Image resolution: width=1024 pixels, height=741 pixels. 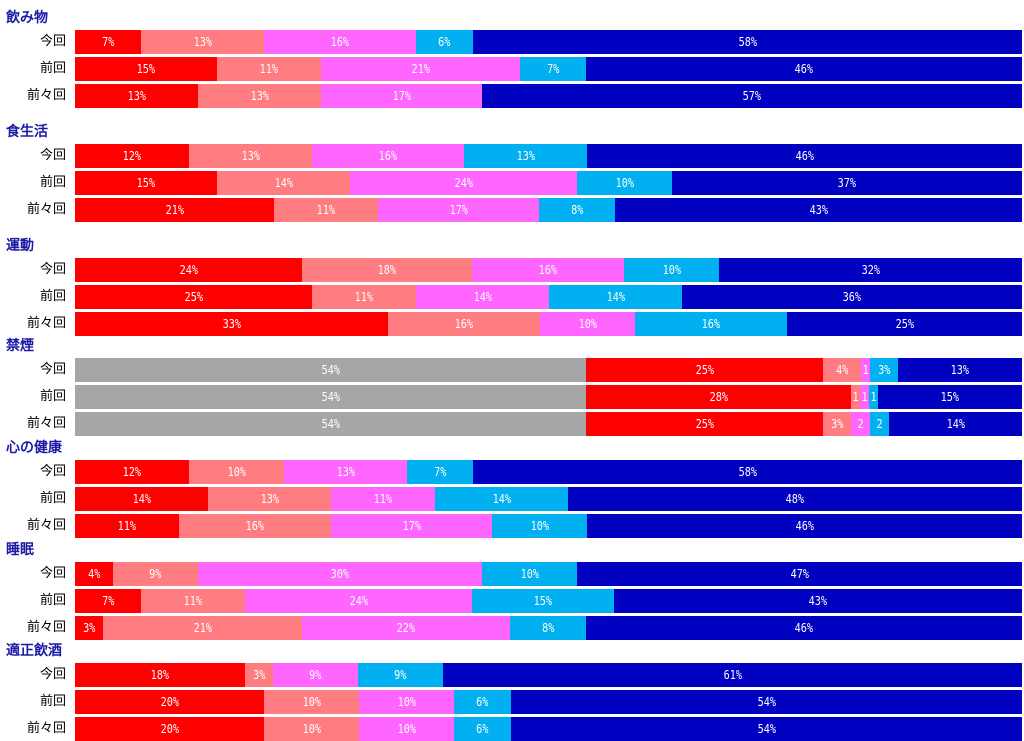 I want to click on bar-segment-red: 28%, so click(x=718, y=397).